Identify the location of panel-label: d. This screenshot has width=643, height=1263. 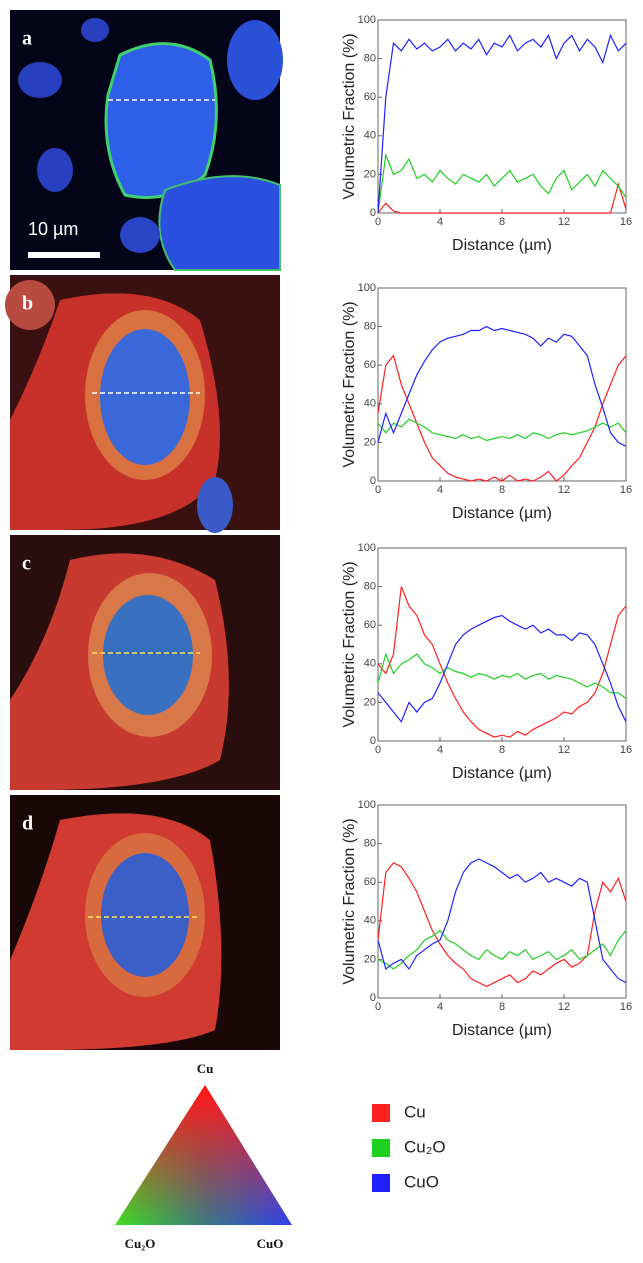
(27, 824).